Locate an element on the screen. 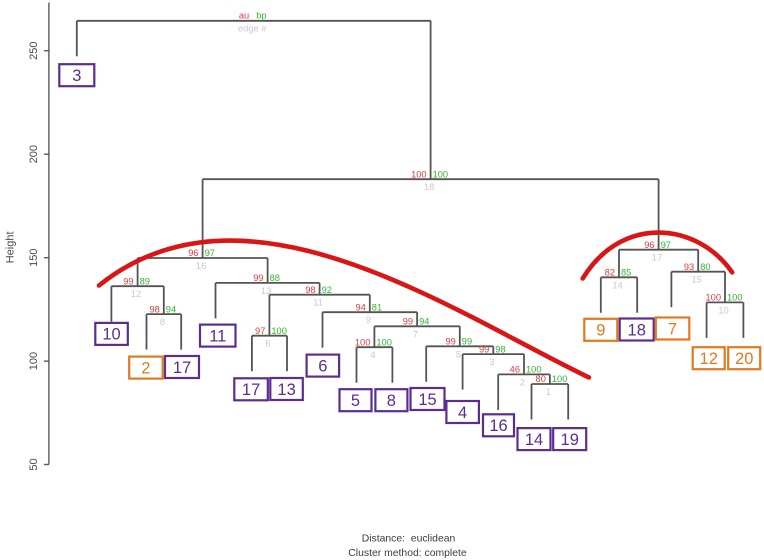 The height and width of the screenshot is (560, 764). svg-text: 88 is located at coordinates (275, 278).